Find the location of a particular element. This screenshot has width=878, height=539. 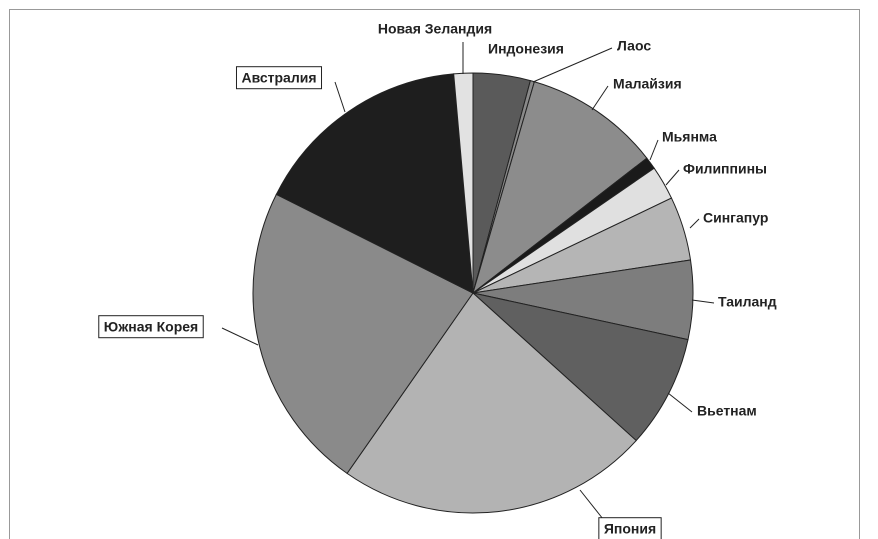

slice-label: Новая Зеландия is located at coordinates (435, 29).